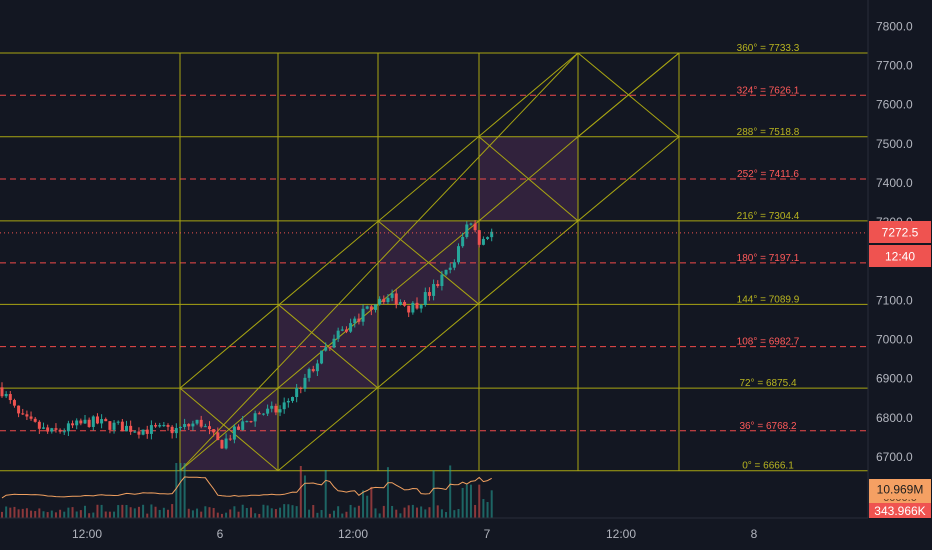 The width and height of the screenshot is (932, 550). I want to click on gann-level-label: 36° = 6768.2, so click(768, 426).